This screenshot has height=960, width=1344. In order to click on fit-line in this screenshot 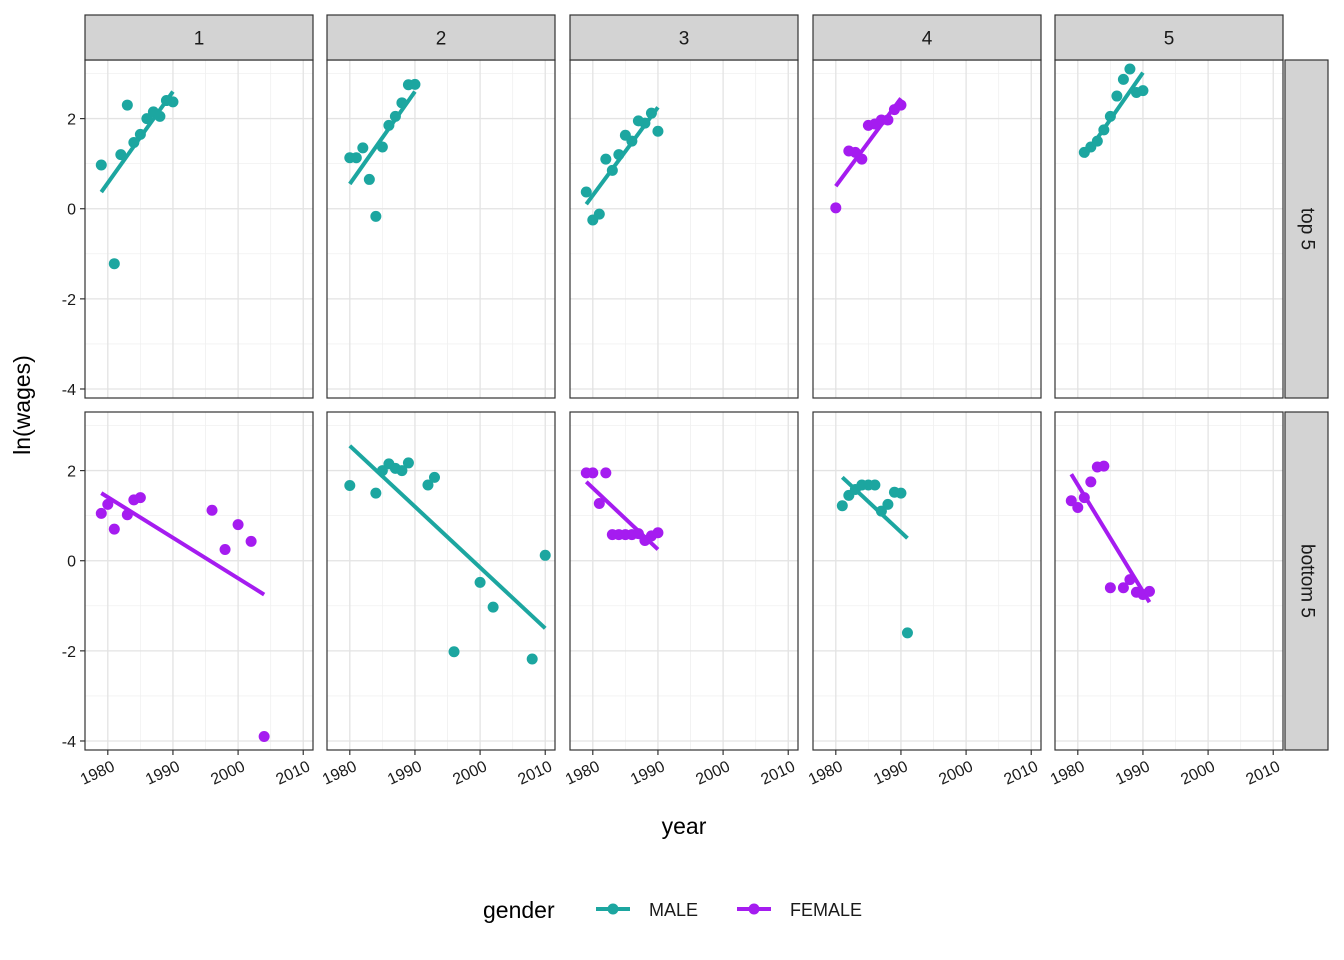, I will do `click(868, 142)`.